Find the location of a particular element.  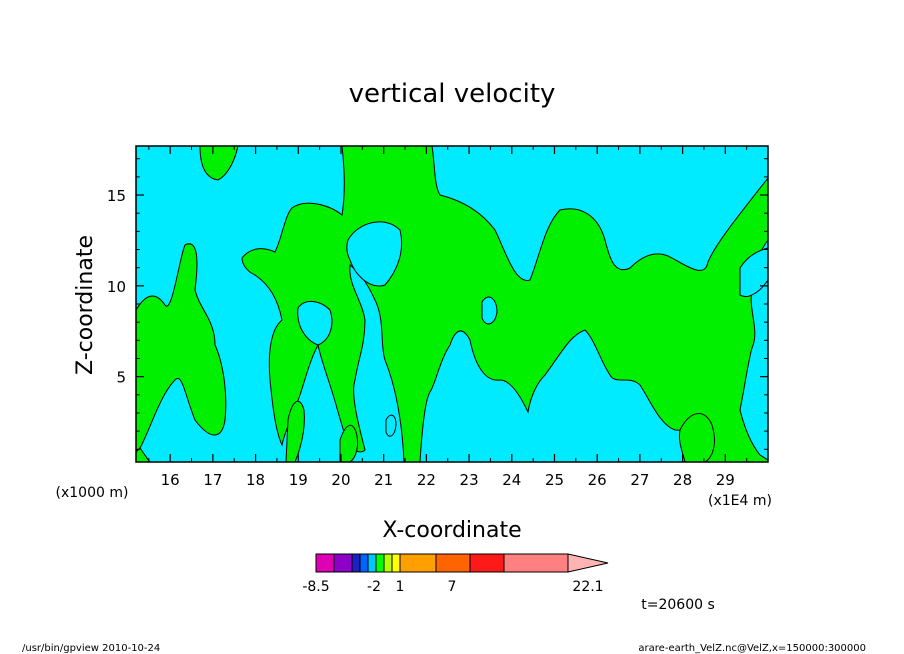

x-tick-label: 27 is located at coordinates (639, 480).